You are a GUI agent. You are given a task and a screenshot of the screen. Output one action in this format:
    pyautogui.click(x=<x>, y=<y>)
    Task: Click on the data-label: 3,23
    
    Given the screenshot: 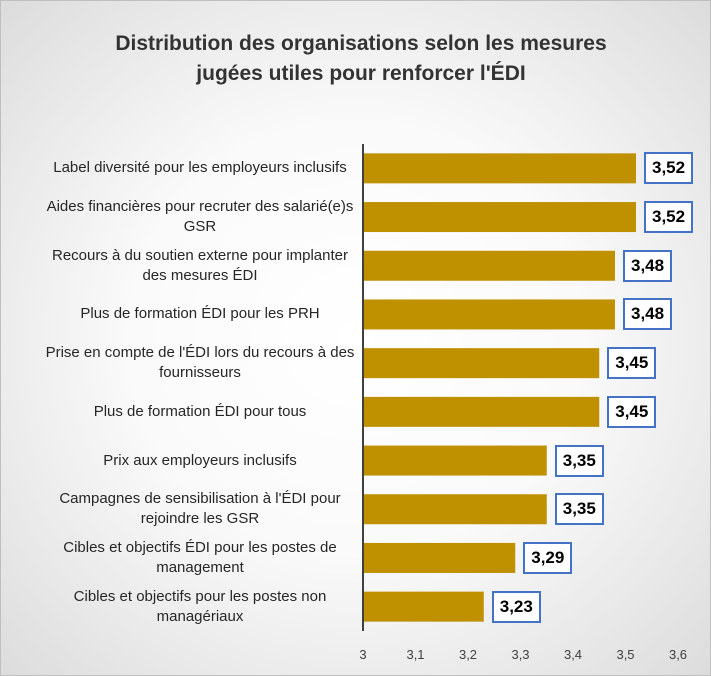 What is the action you would take?
    pyautogui.click(x=516, y=606)
    